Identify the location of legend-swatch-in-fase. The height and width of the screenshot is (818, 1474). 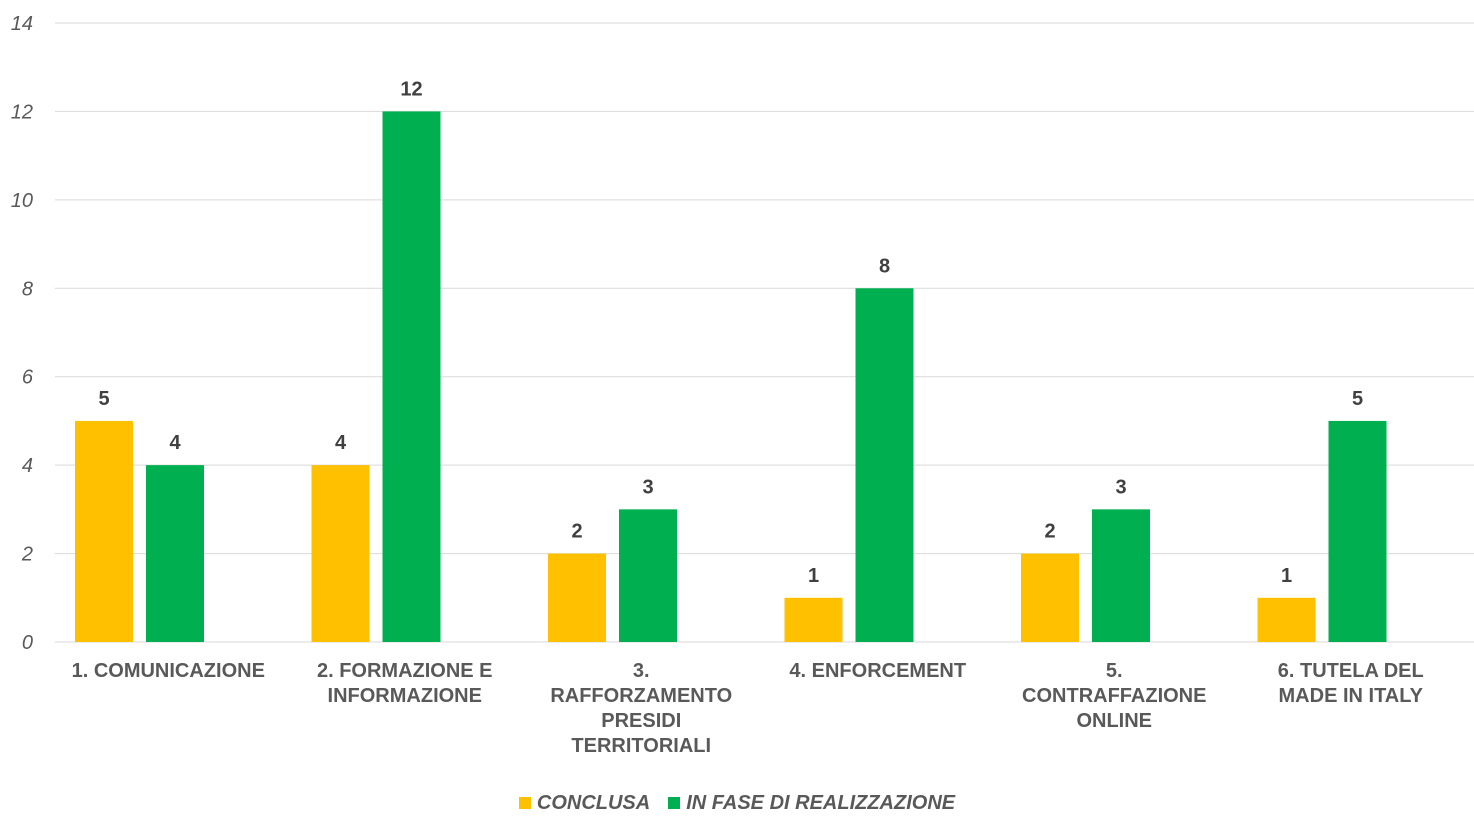
(674, 803).